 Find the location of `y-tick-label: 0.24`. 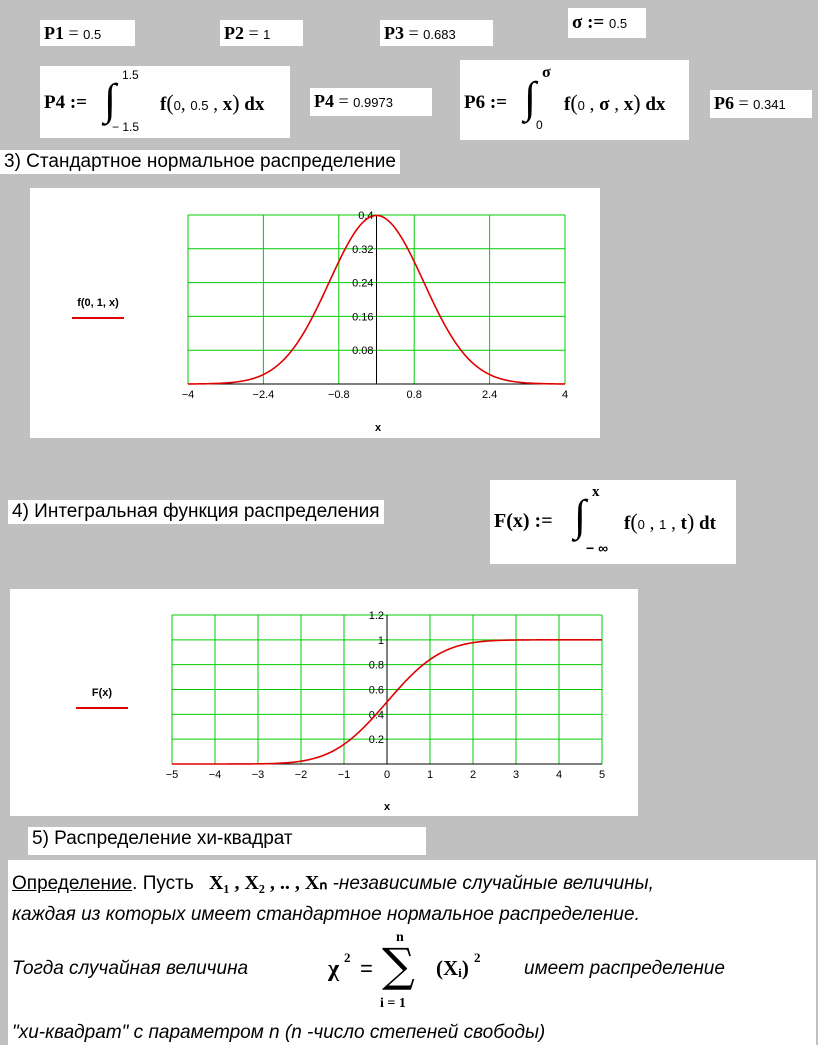

y-tick-label: 0.24 is located at coordinates (362, 284).